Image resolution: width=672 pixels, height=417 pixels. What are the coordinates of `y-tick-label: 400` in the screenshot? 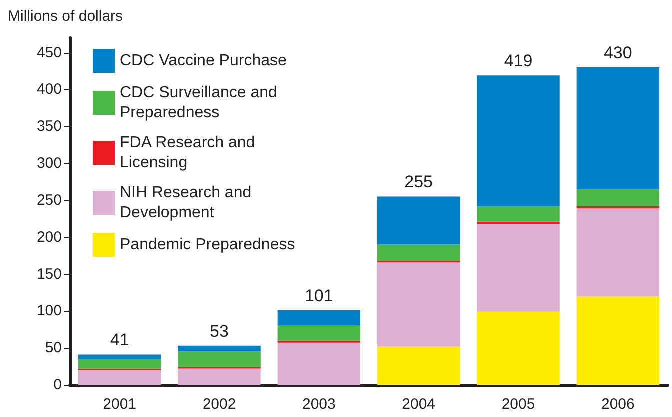 It's located at (49, 89).